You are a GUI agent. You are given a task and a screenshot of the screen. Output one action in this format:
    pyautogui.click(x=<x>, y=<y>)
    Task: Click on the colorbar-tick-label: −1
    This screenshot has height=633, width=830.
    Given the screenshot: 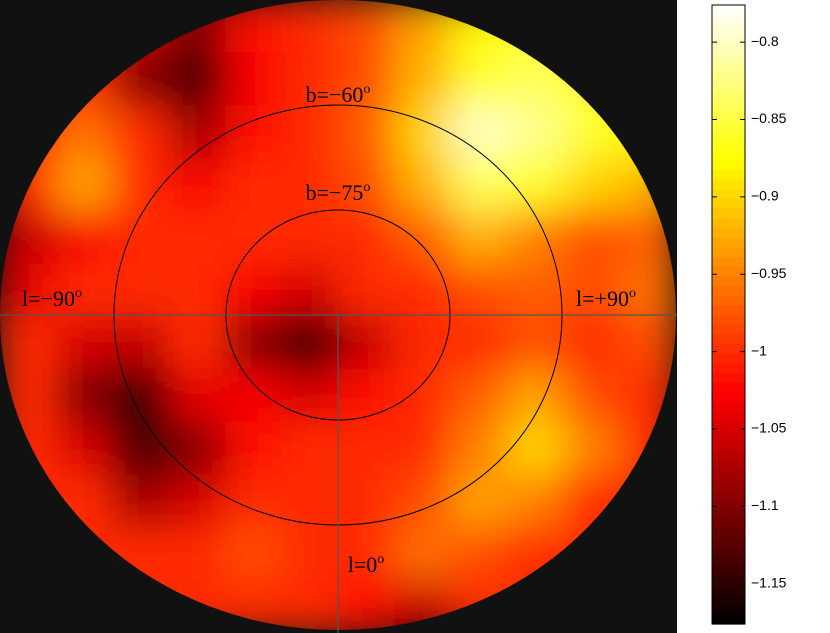 What is the action you would take?
    pyautogui.click(x=759, y=350)
    